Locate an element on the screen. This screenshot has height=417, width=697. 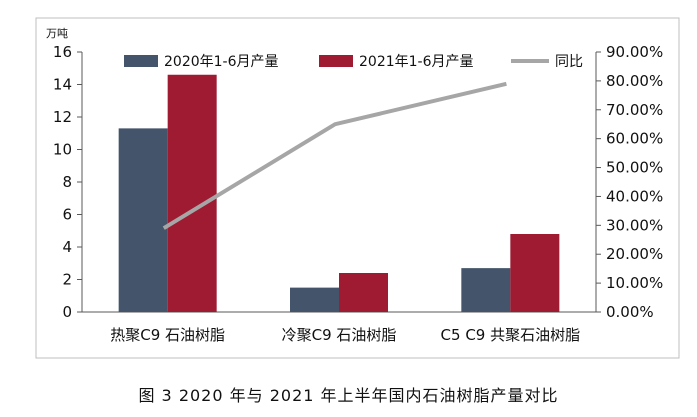
left-tick-label: 4 is located at coordinates (67, 247).